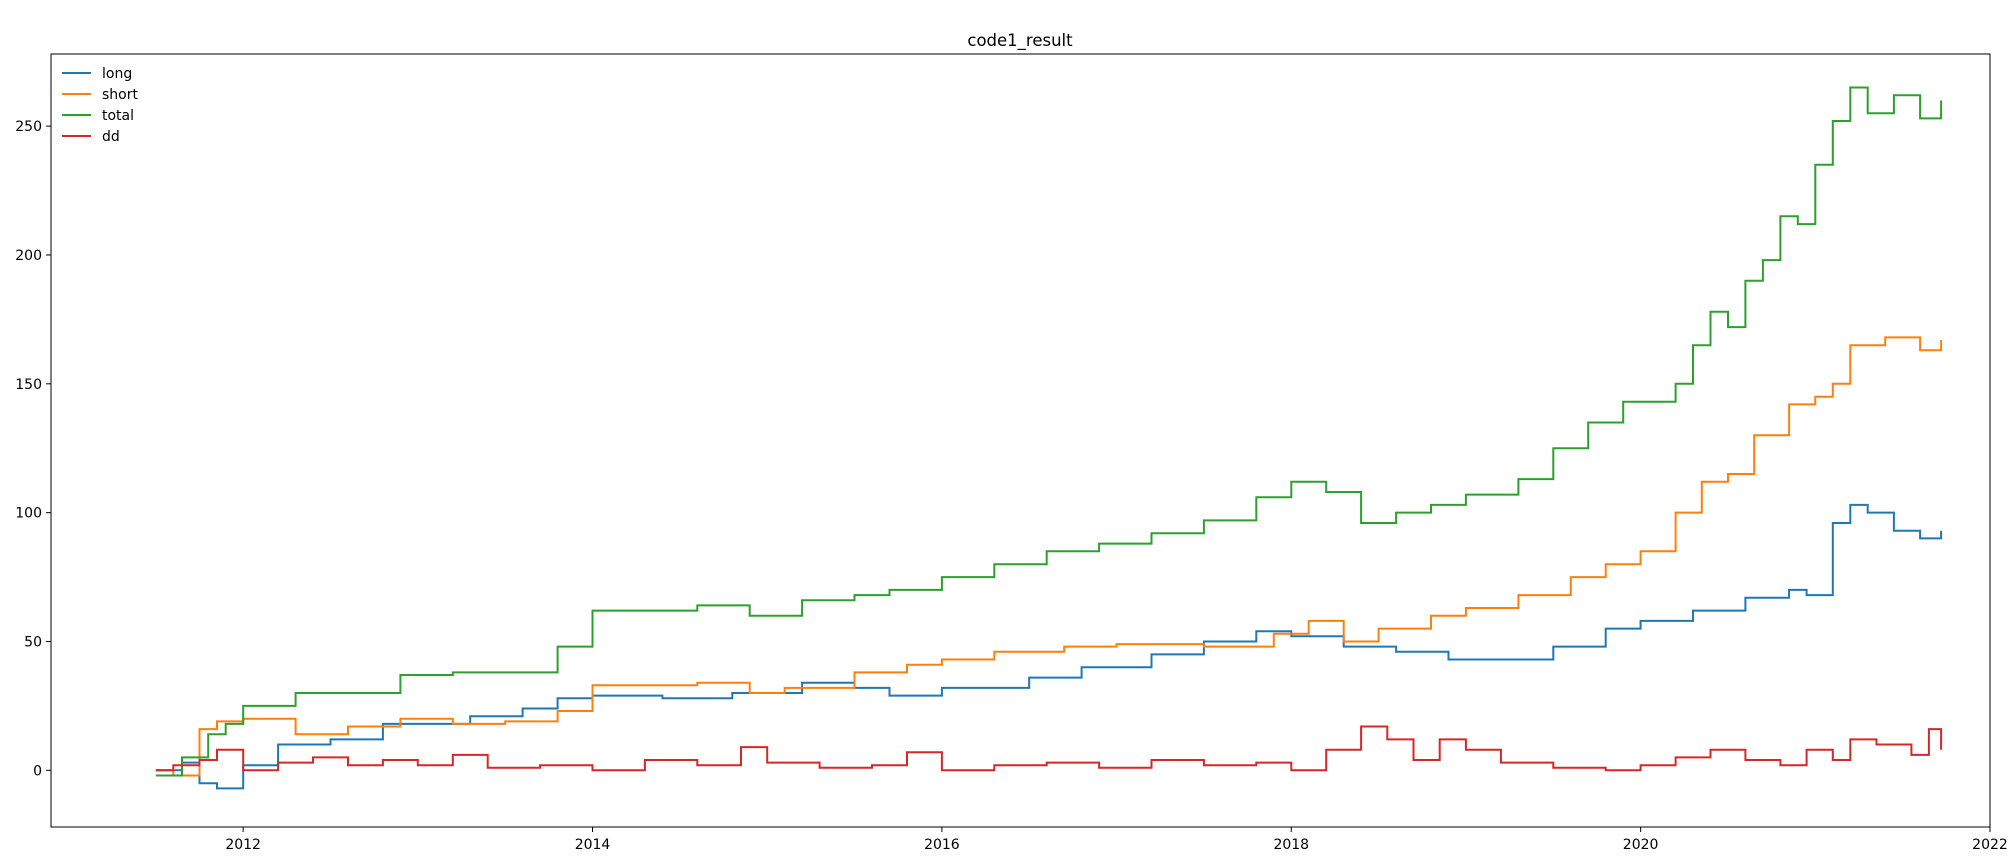  What do you see at coordinates (593, 845) in the screenshot?
I see `x-tick-label: 2014` at bounding box center [593, 845].